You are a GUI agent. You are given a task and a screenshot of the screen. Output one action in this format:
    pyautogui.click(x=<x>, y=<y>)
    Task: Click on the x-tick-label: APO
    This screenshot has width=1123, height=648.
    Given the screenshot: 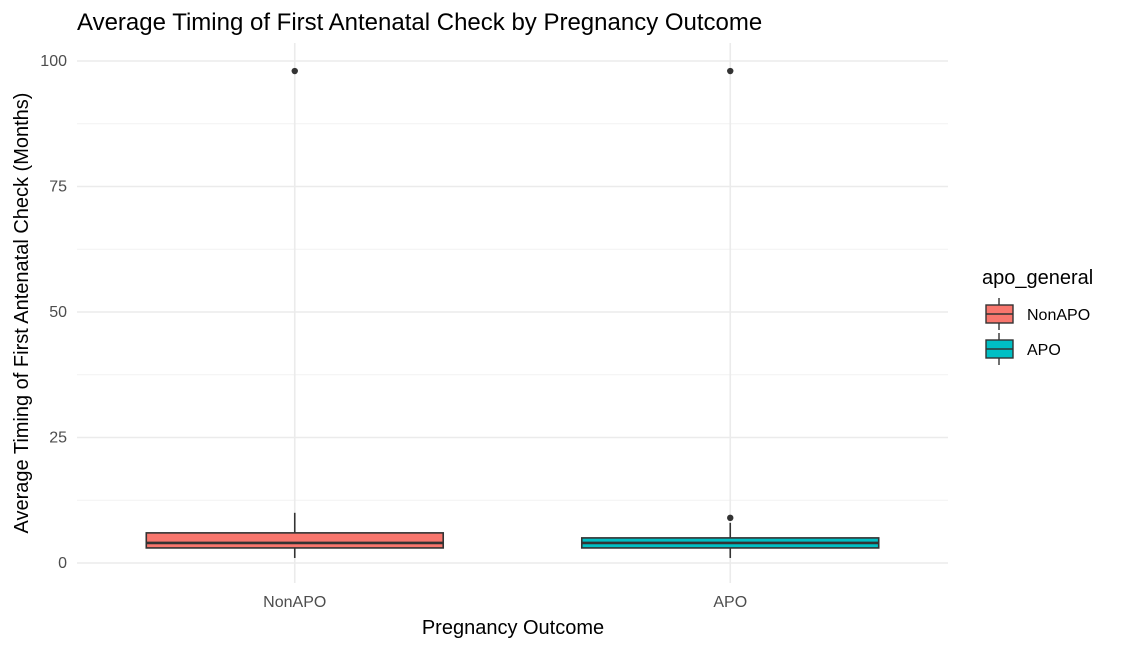 What is the action you would take?
    pyautogui.click(x=730, y=602)
    